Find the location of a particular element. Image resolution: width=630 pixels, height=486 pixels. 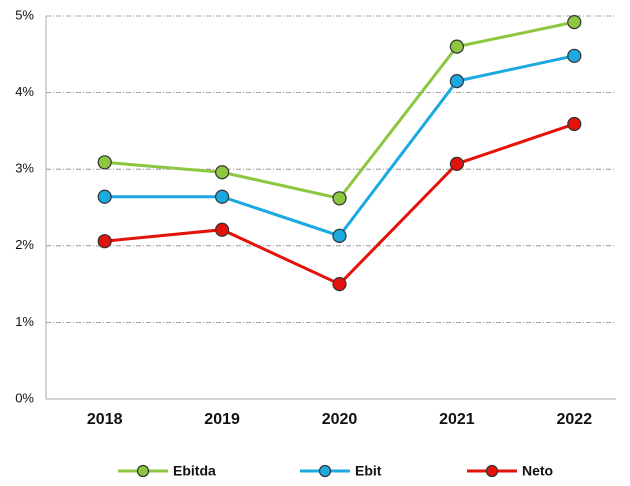

y-tick-label: 2% is located at coordinates (24, 244).